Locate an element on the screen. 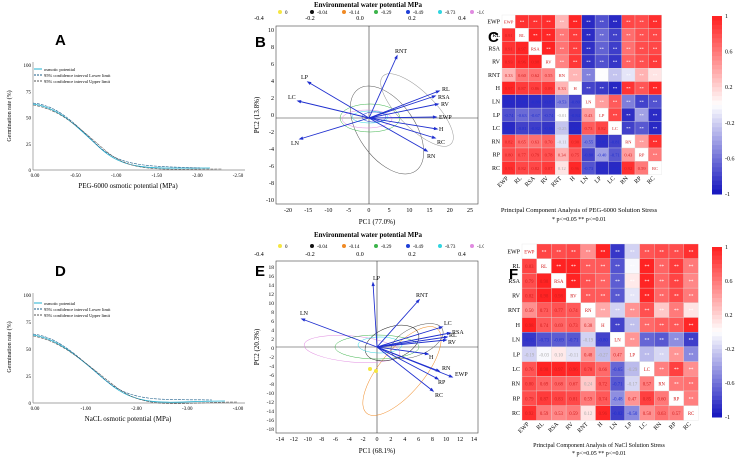 The width and height of the screenshot is (741, 463). vector-label: LC is located at coordinates (292, 98).